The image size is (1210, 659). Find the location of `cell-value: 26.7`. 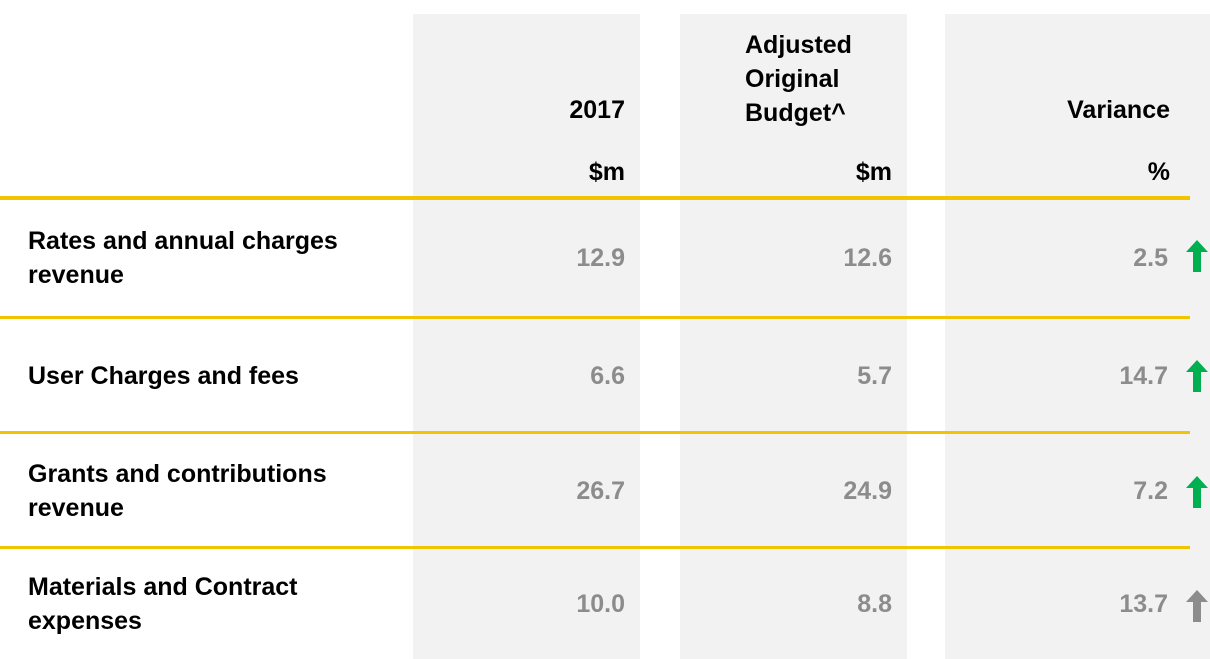

cell-value: 26.7 is located at coordinates (600, 490).